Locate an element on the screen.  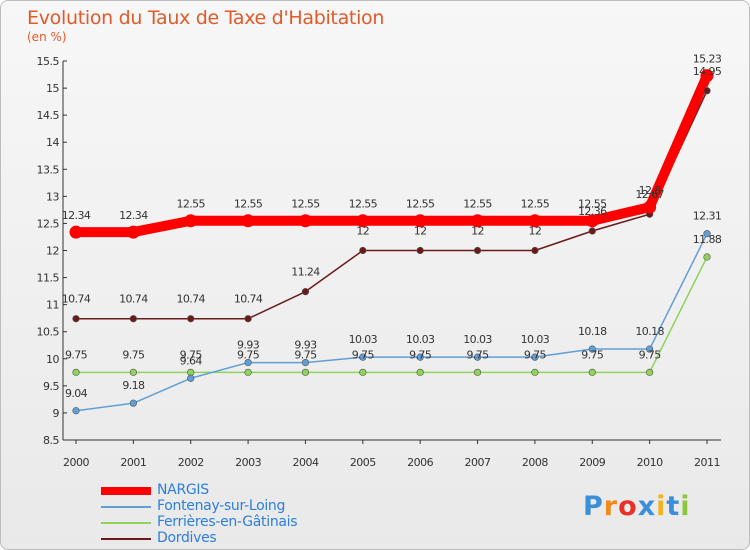
x-tick-label: 2001 is located at coordinates (133, 462).